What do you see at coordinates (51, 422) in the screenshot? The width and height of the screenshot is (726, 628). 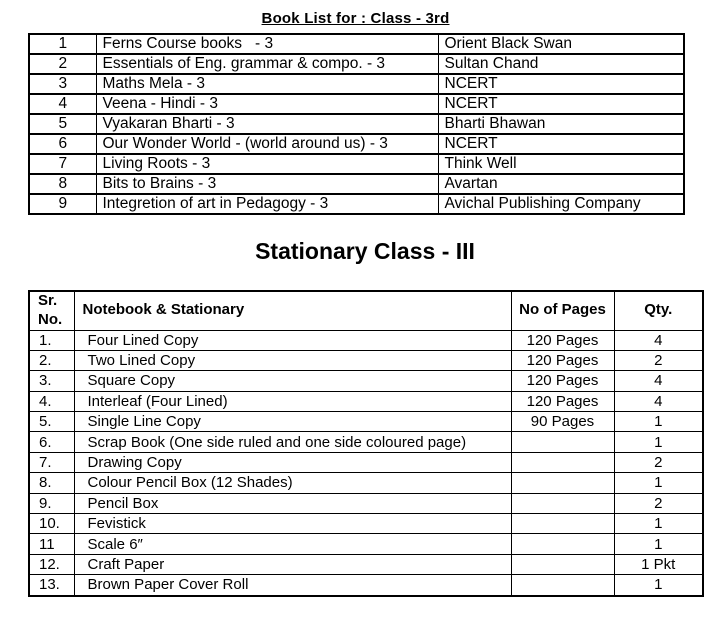 I see `item-sr-cell: 5.` at bounding box center [51, 422].